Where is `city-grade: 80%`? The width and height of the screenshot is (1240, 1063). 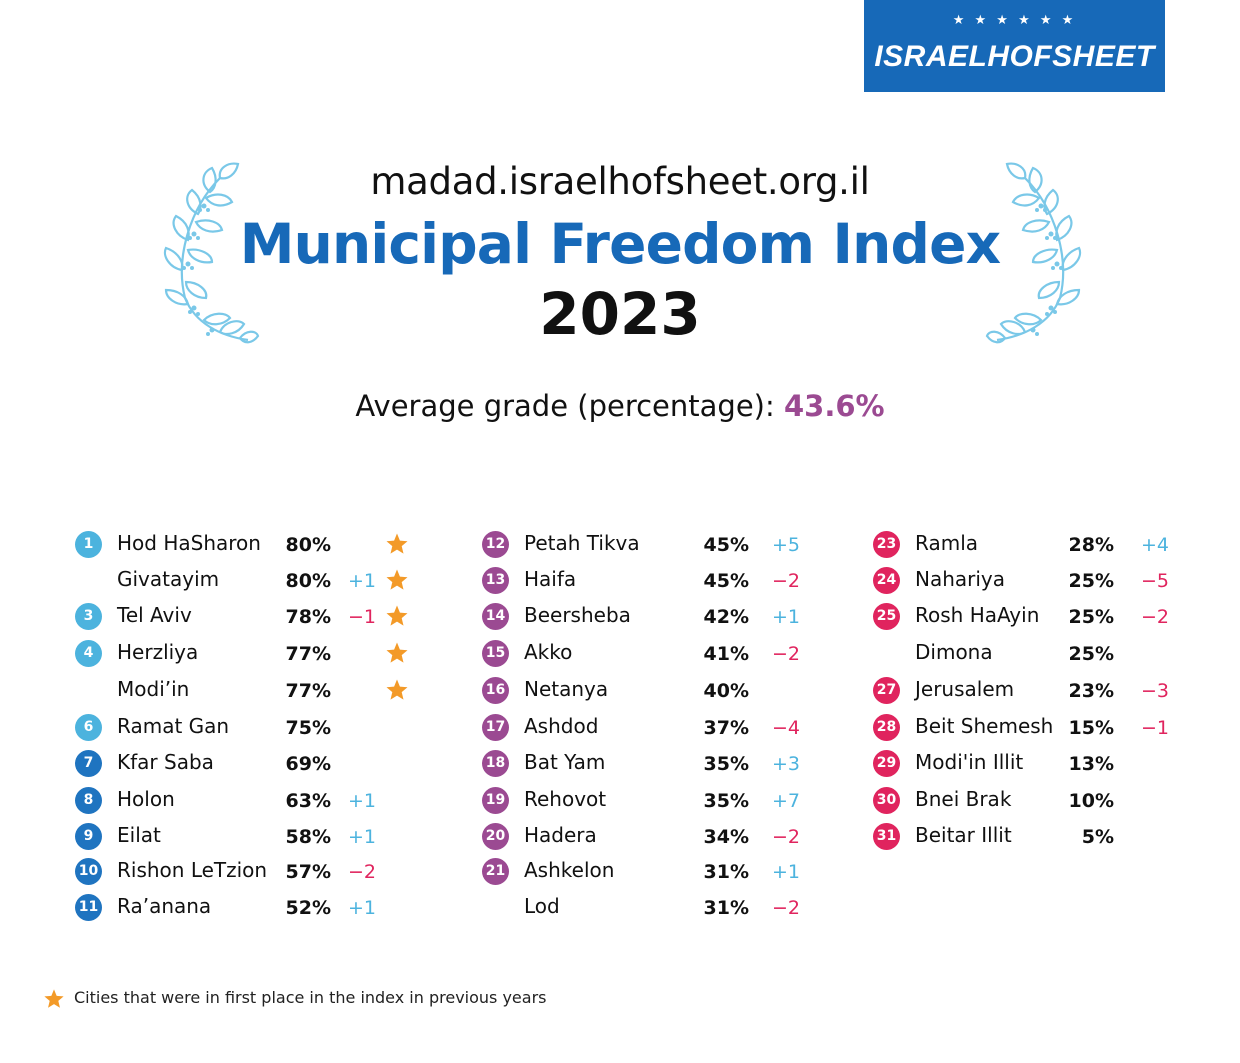
city-grade: 80% is located at coordinates (308, 581).